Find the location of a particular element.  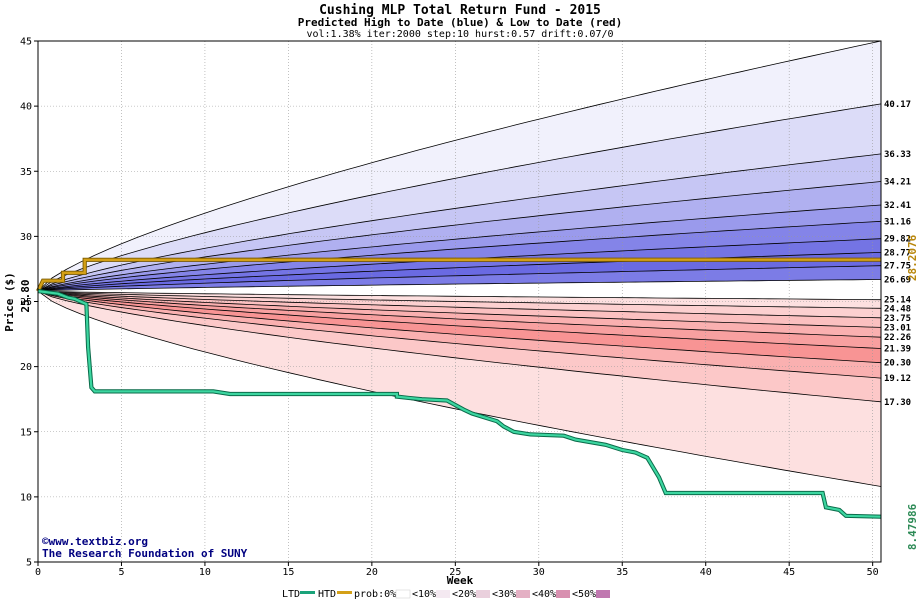

htd-end-label: 28.2076 is located at coordinates (912, 257).